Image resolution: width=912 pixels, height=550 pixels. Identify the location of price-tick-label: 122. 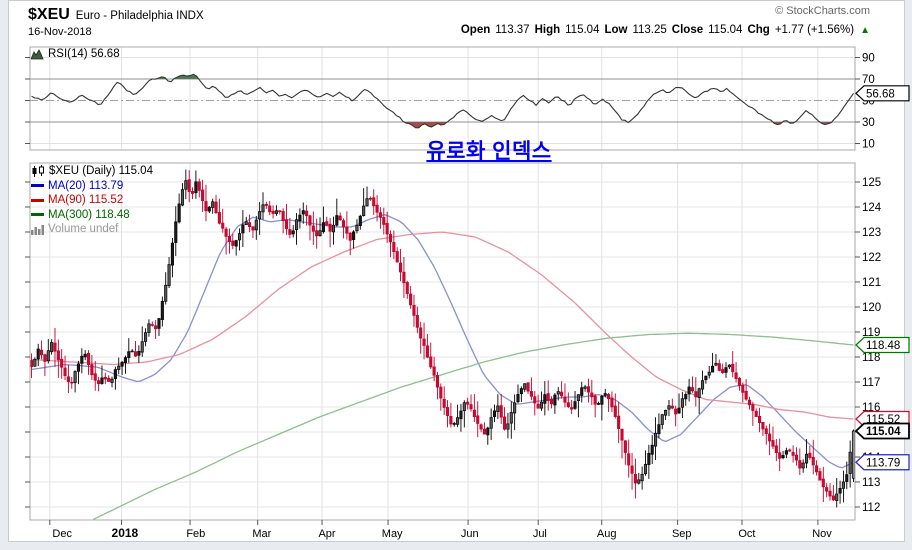
(871, 258).